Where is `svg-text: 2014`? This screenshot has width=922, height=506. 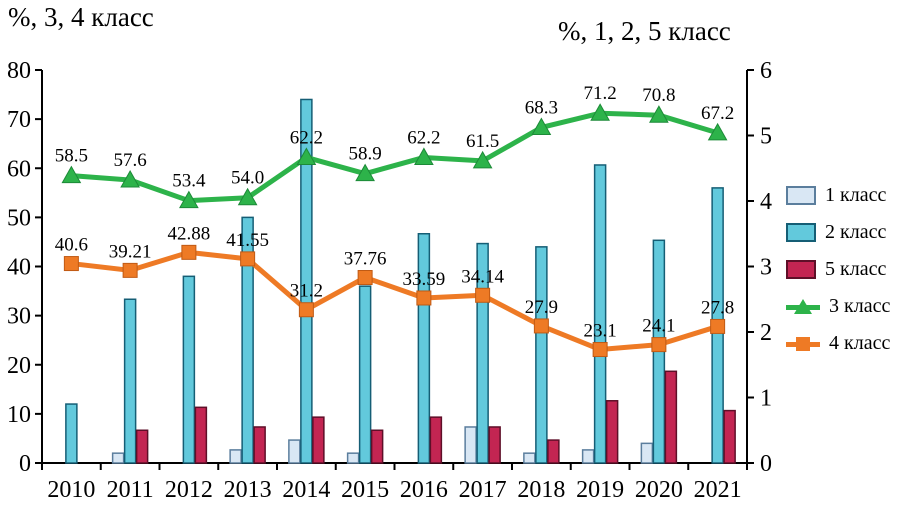
svg-text: 2014 is located at coordinates (306, 490).